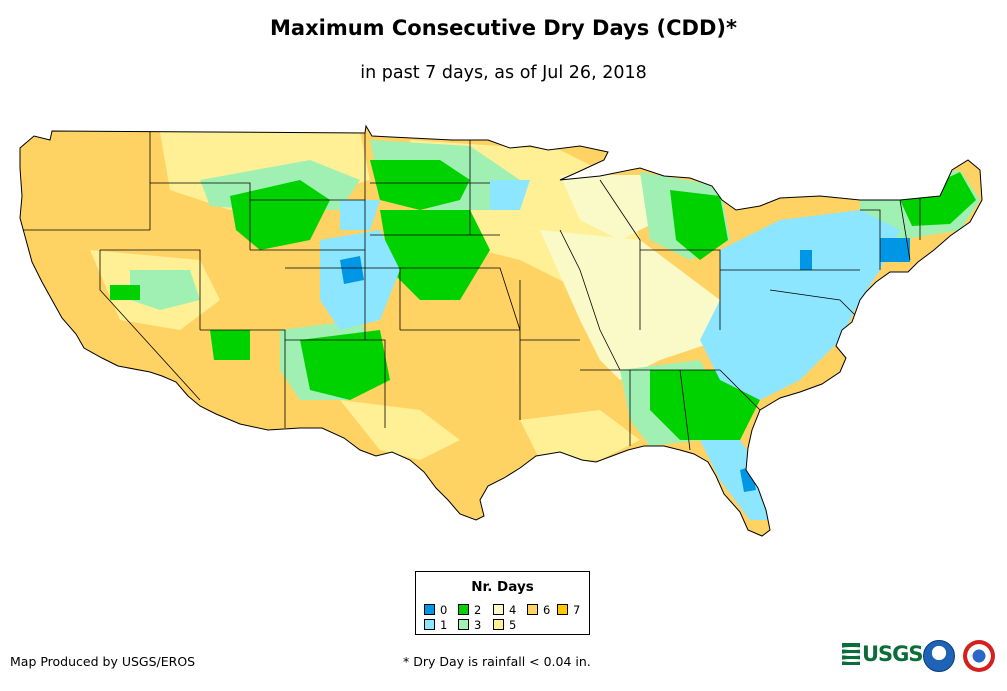 This screenshot has width=1007, height=691. What do you see at coordinates (478, 609) in the screenshot?
I see `legend-label: 2` at bounding box center [478, 609].